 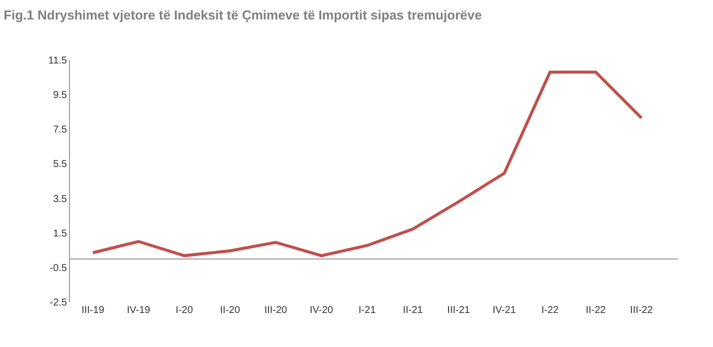 I want to click on y-tick-label: -2.5, so click(x=59, y=303).